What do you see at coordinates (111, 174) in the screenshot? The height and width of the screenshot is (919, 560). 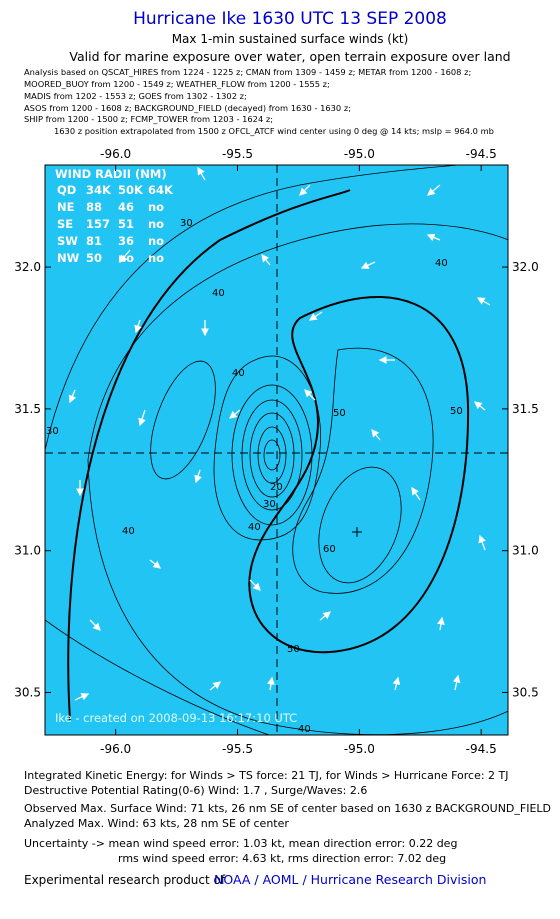 I see `wind-radii-title: WIND RADII (NM)` at bounding box center [111, 174].